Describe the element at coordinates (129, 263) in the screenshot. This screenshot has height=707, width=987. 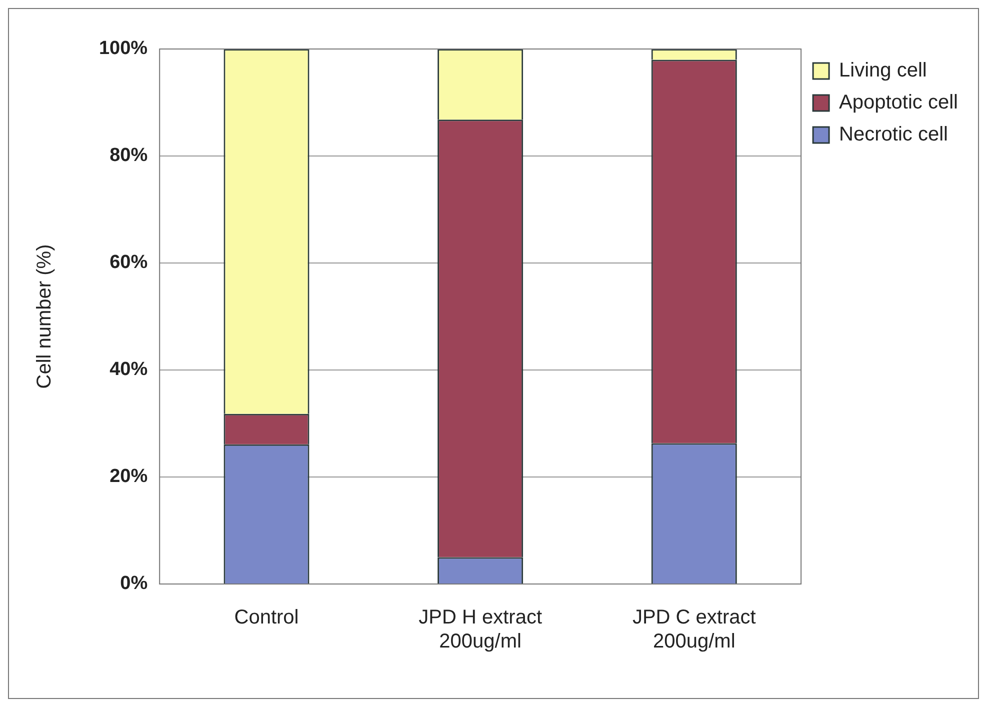
I see `y-tick-label: 60%` at that location.